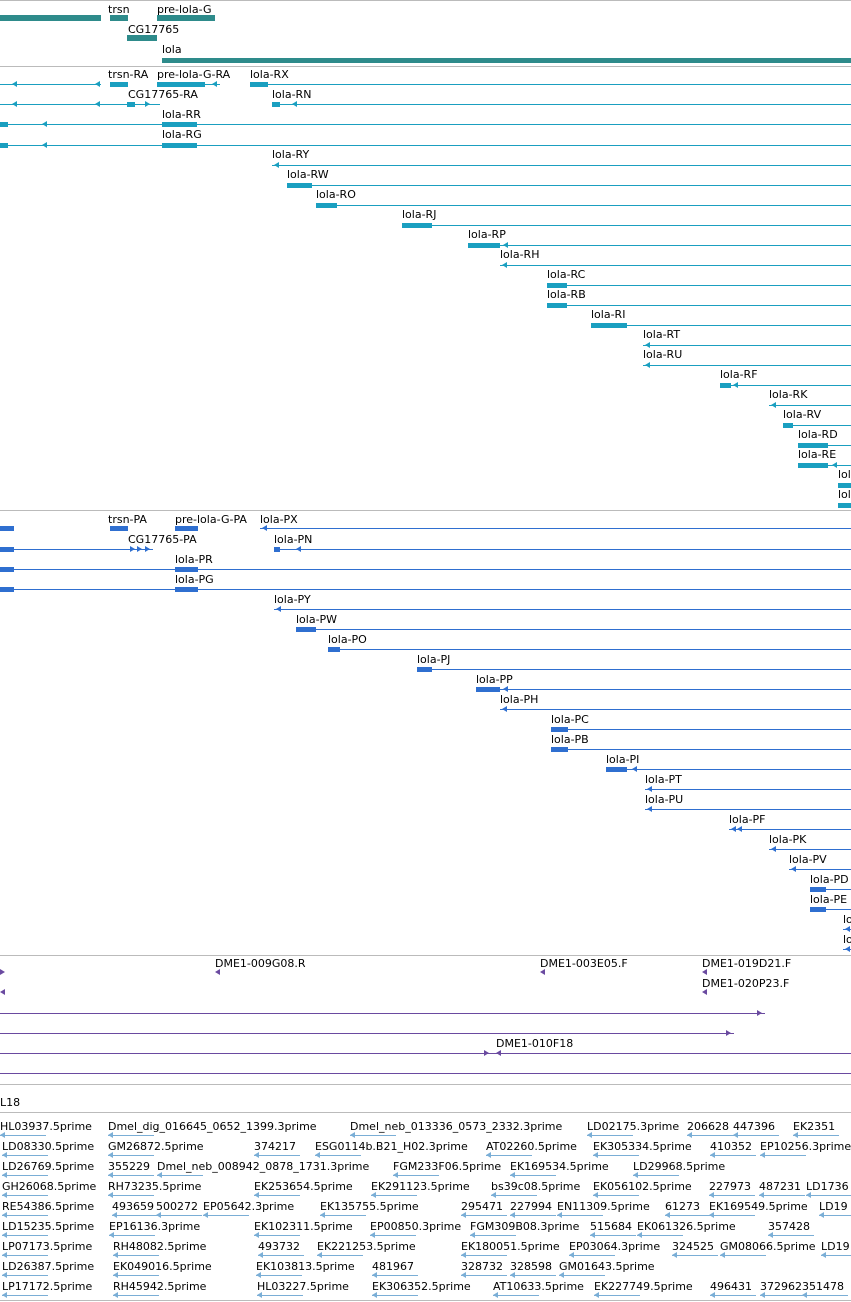 The image size is (851, 1302). I want to click on feature-label: lola-PF, so click(747, 819).